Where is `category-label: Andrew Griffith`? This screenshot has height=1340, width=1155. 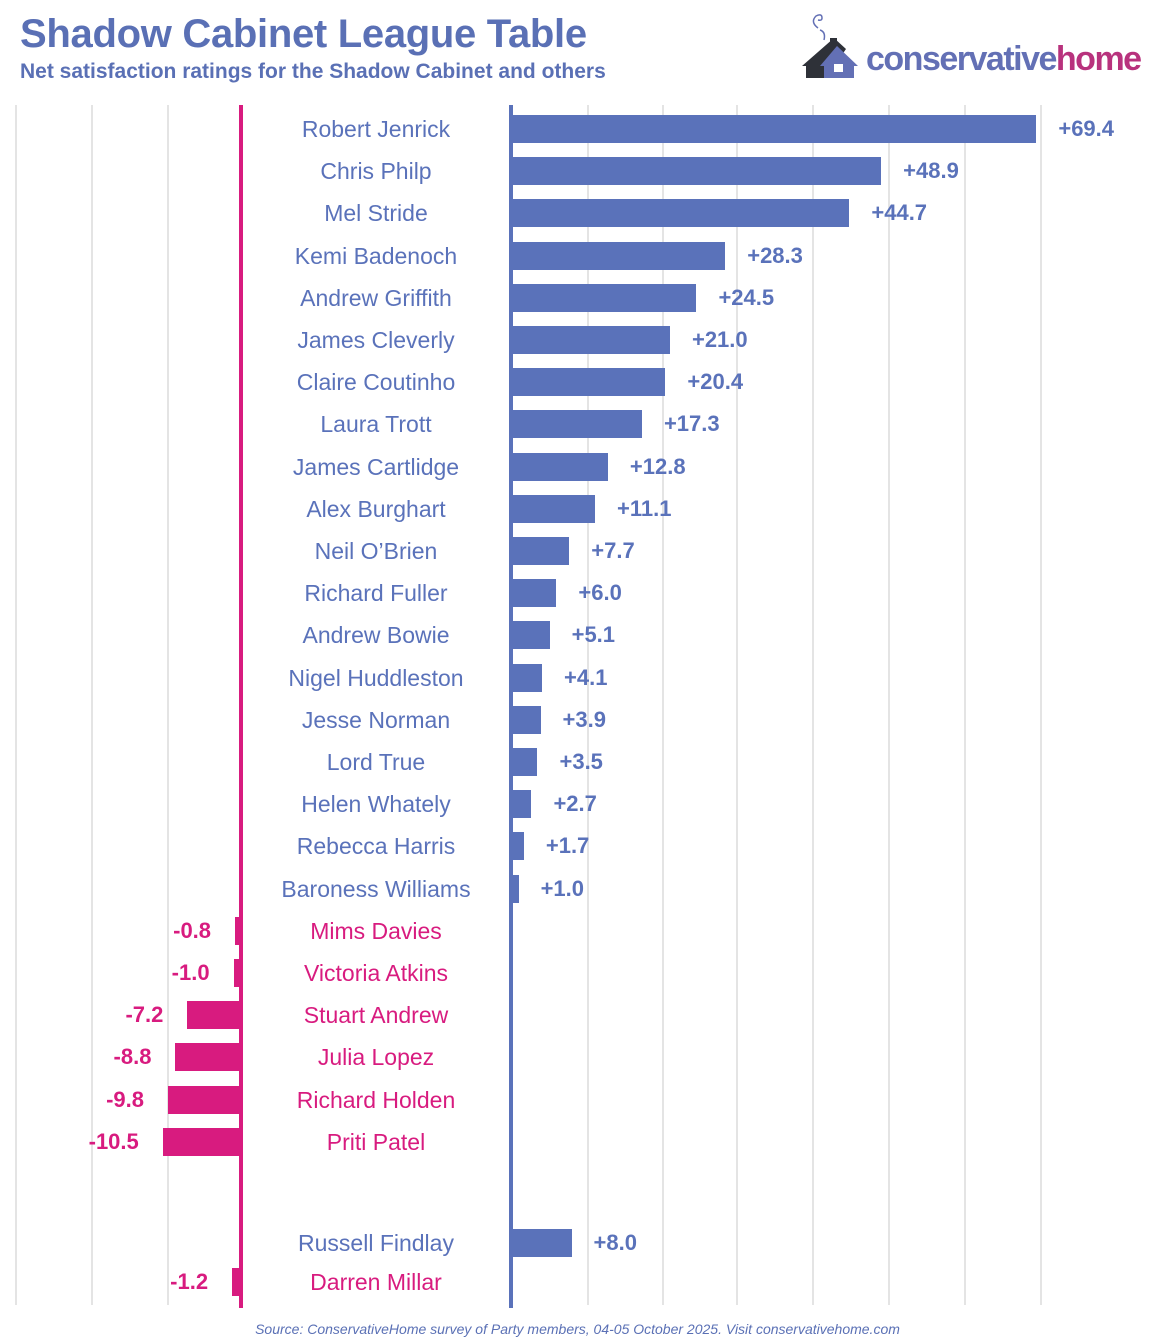
category-label: Andrew Griffith is located at coordinates (376, 297).